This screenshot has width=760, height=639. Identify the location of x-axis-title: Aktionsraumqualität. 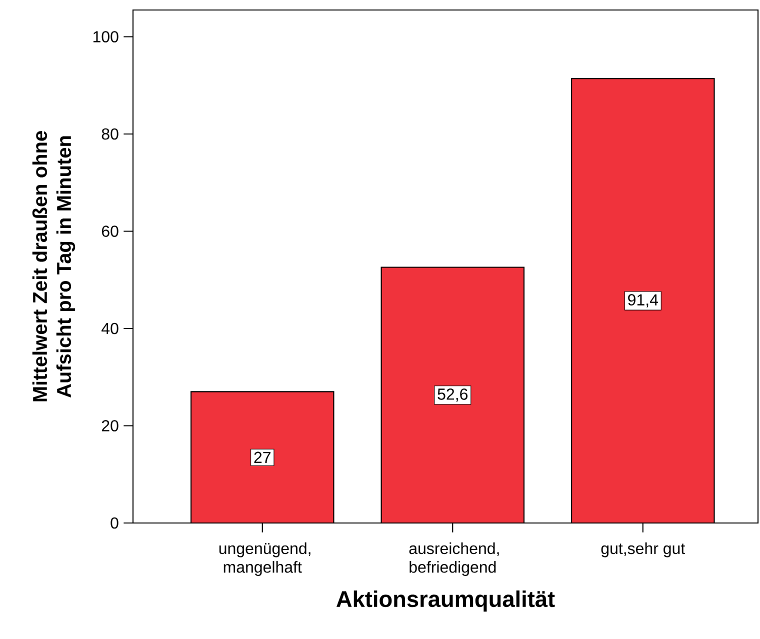
(445, 601).